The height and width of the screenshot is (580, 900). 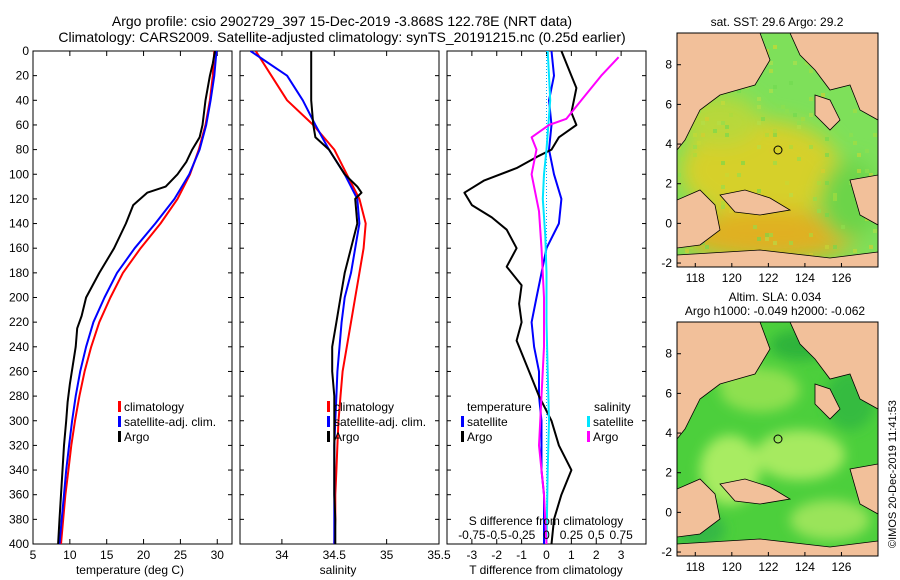 What do you see at coordinates (19, 544) in the screenshot?
I see `depth-tick-label: 400` at bounding box center [19, 544].